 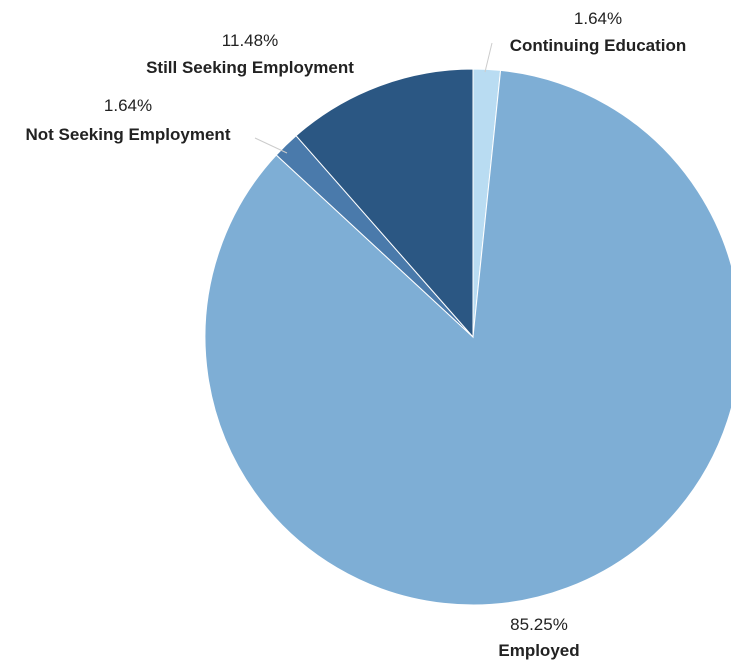 I want to click on data-label-name-not-seeking-employment: Not Seeking Employment, so click(x=128, y=134).